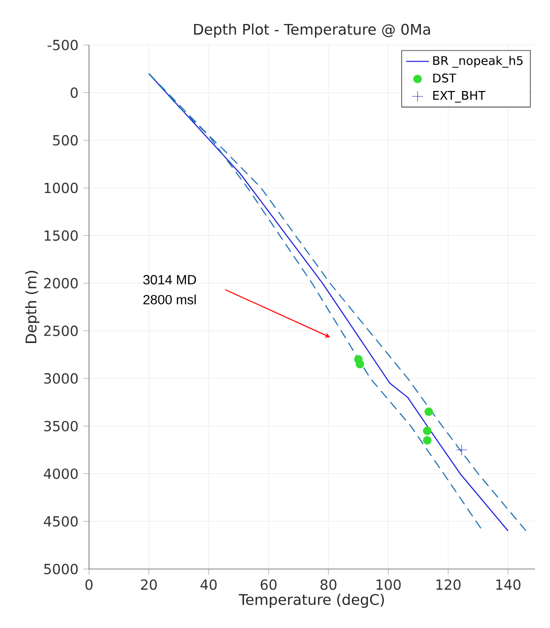 This screenshot has width=550, height=628. I want to click on legend-label: EXT_BHT, so click(459, 97).